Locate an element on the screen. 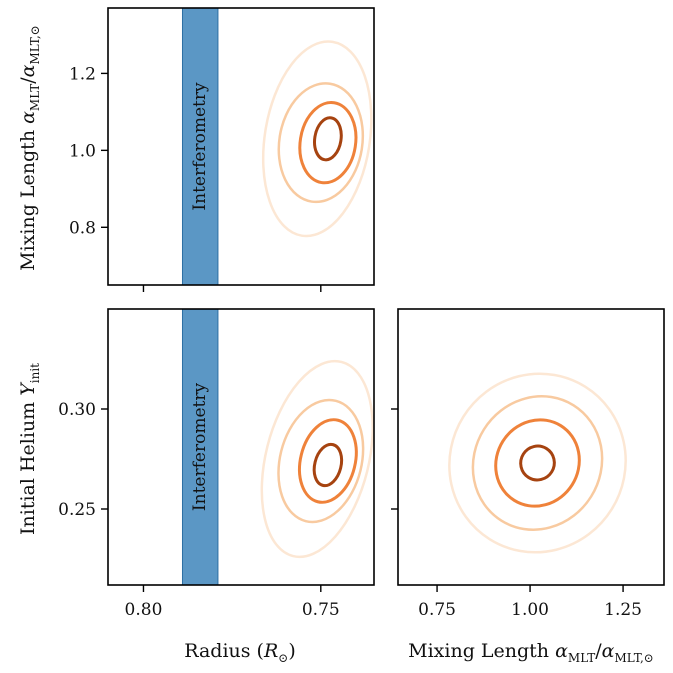 This screenshot has height=673, width=673. alpha-symbol-3: α is located at coordinates (561, 651).